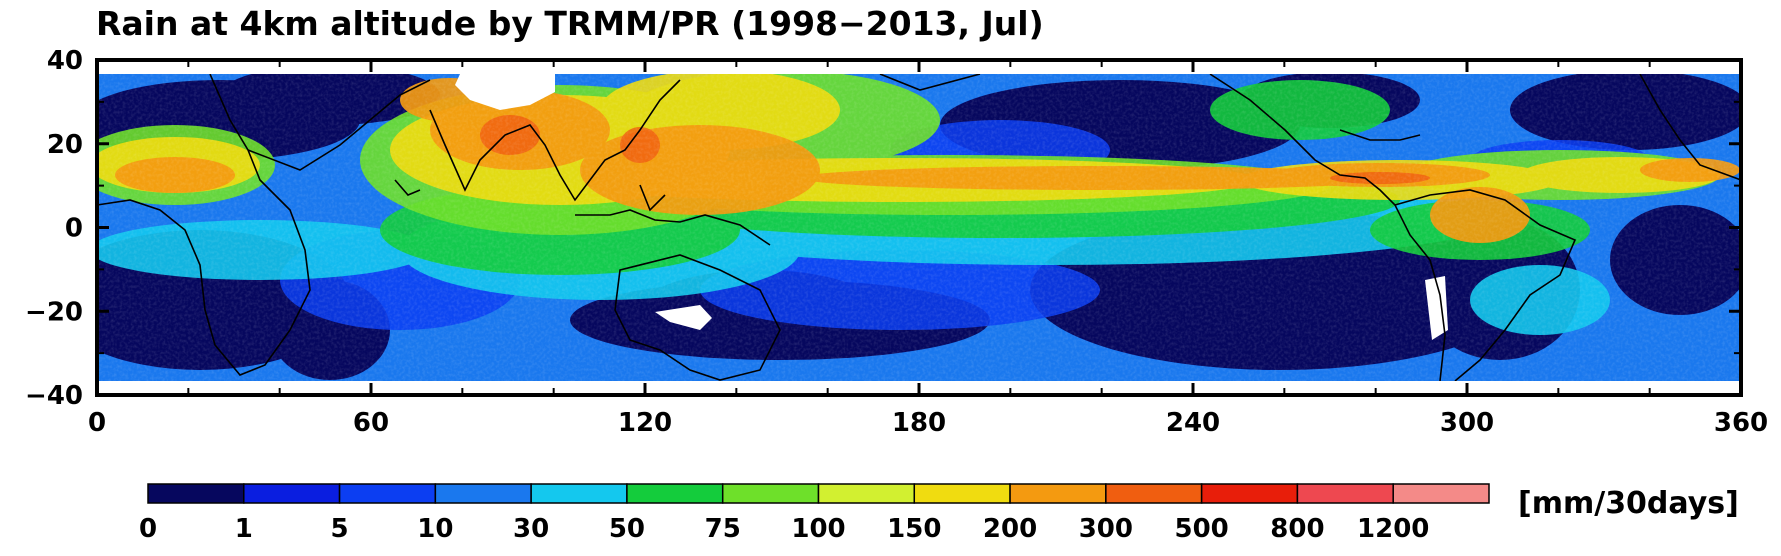  What do you see at coordinates (914, 529) in the screenshot?
I see `colorbar-label: 150` at bounding box center [914, 529].